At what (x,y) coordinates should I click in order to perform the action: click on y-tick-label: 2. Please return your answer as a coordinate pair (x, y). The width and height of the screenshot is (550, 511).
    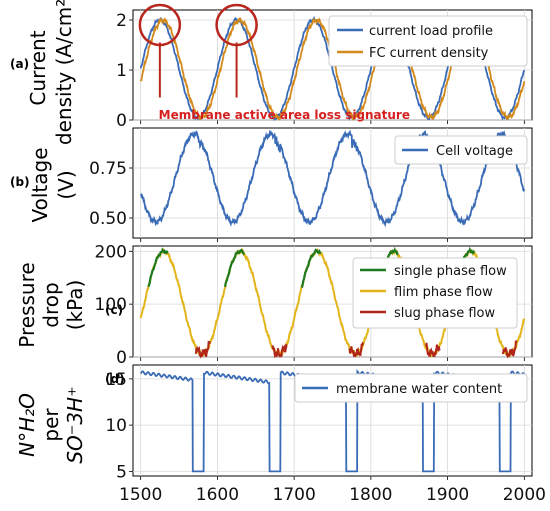
    Looking at the image, I should click on (121, 21).